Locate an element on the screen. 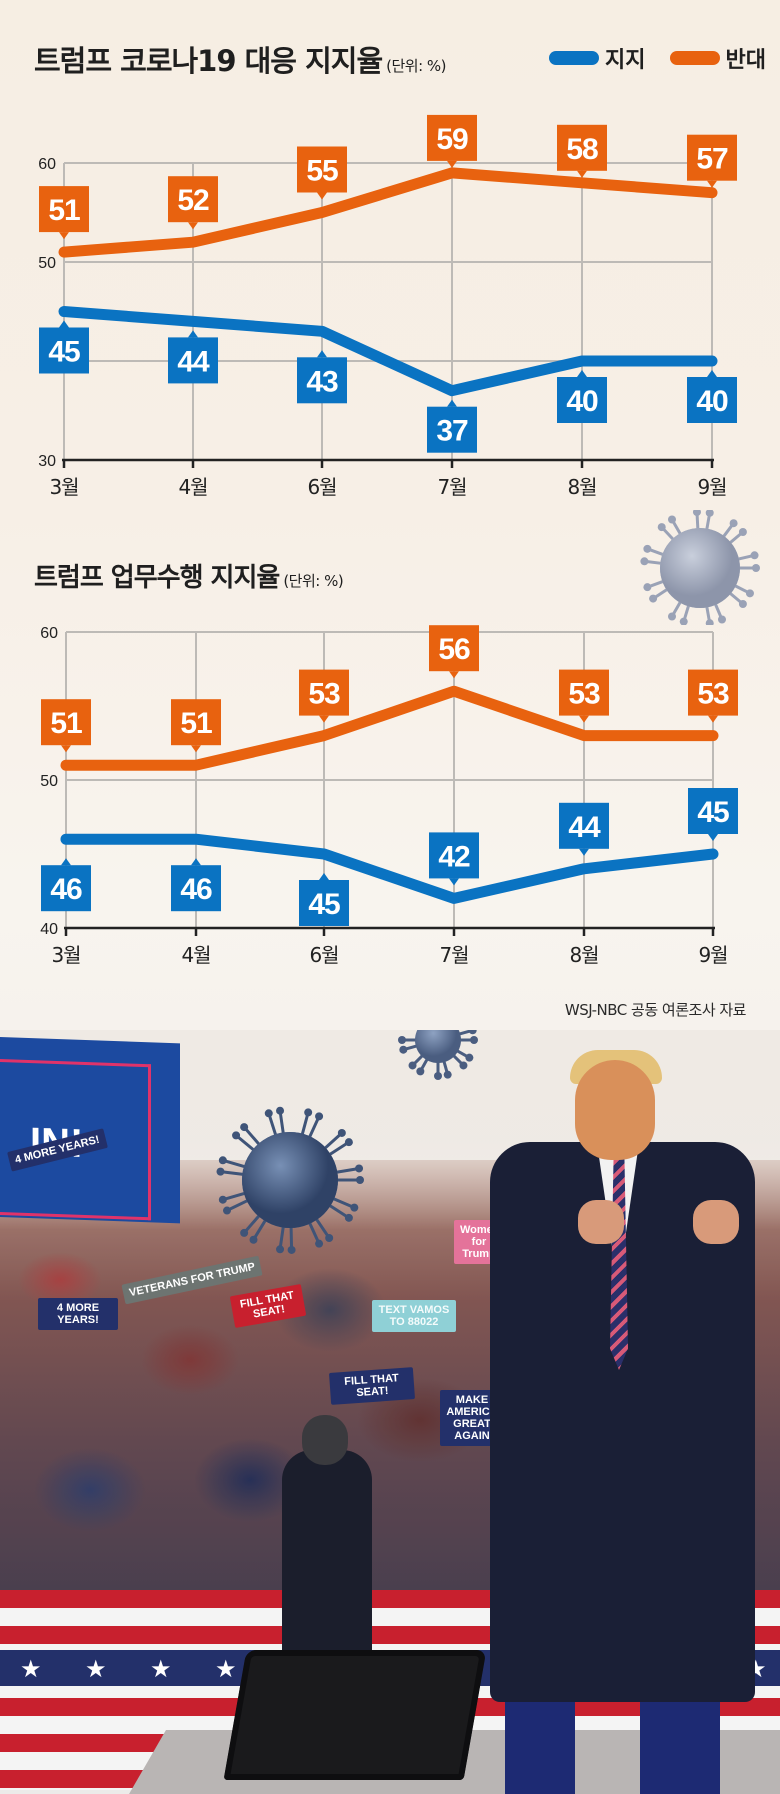 This screenshot has height=1794, width=780. data-label: 58 is located at coordinates (582, 151).